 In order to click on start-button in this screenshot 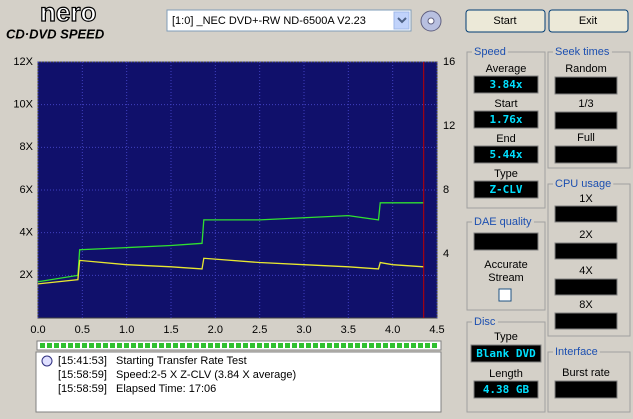, I will do `click(505, 21)`.